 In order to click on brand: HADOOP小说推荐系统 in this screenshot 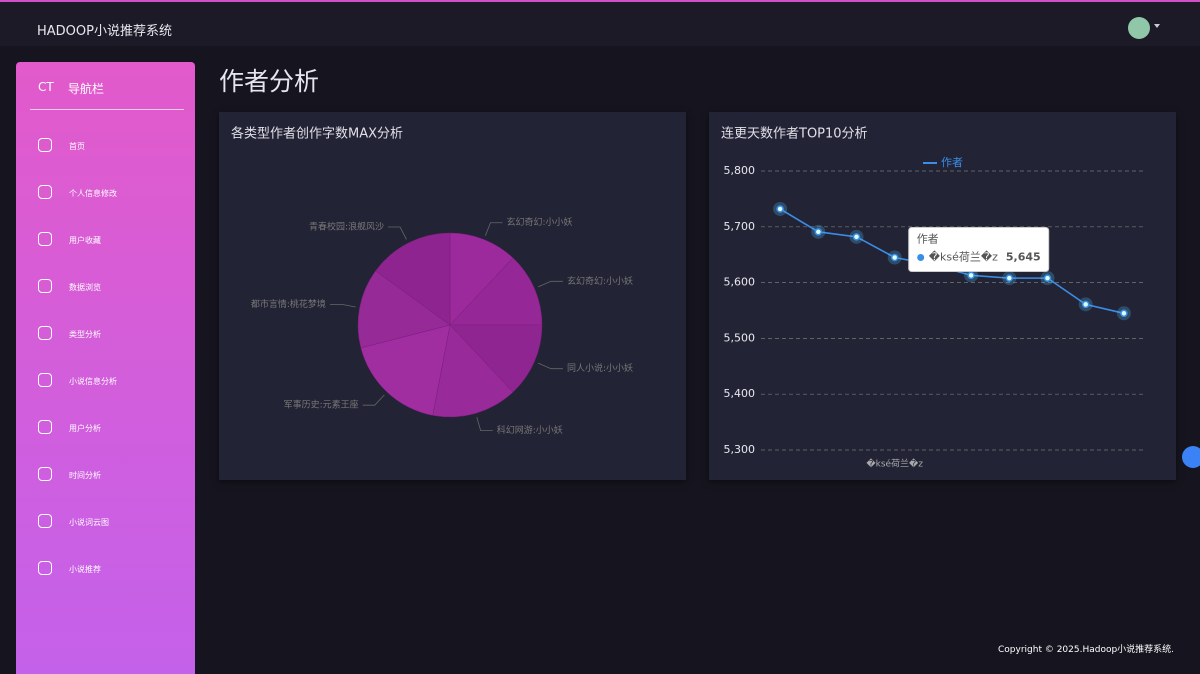, I will do `click(104, 31)`.